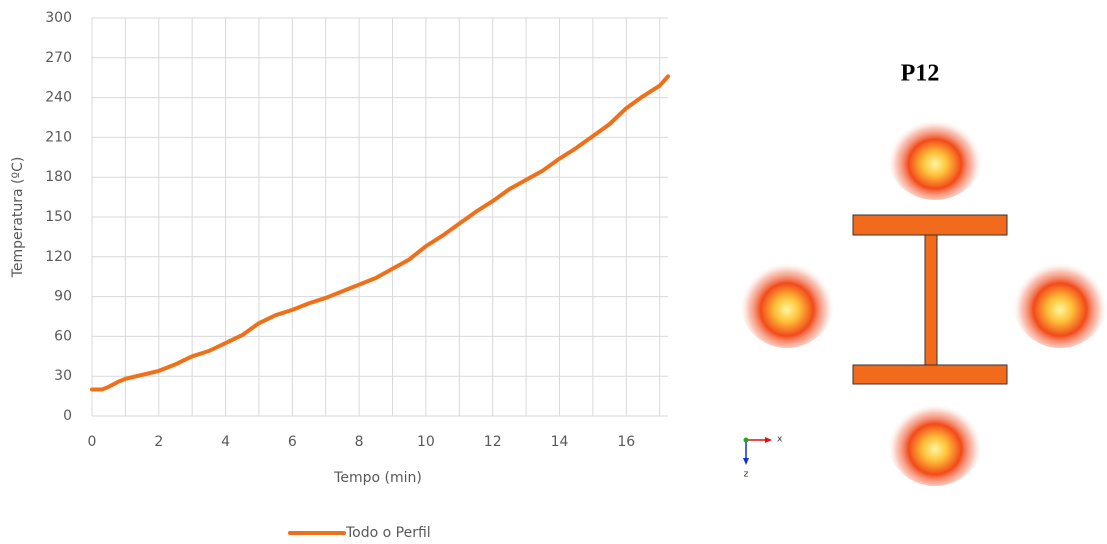 The width and height of the screenshot is (1107, 544). Describe the element at coordinates (292, 442) in the screenshot. I see `x-tick-label: 6` at that location.